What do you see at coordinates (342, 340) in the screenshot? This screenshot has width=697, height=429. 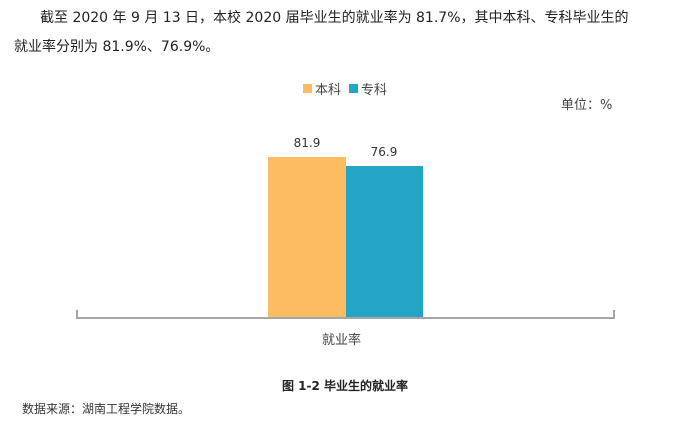 I see `category-label: 就业率` at bounding box center [342, 340].